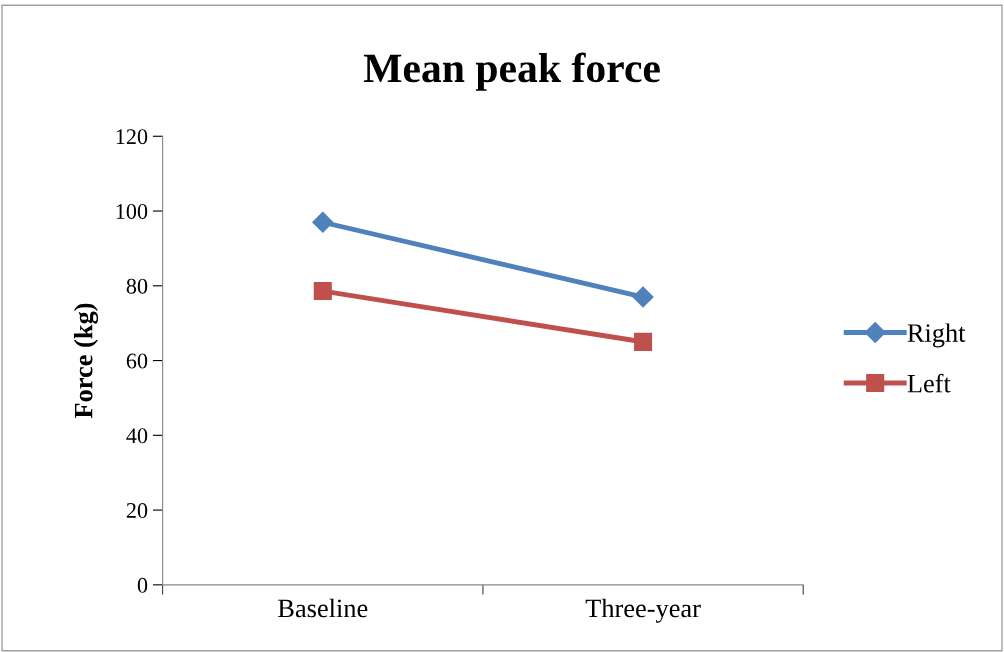  What do you see at coordinates (132, 211) in the screenshot?
I see `y-tick-label: 100` at bounding box center [132, 211].